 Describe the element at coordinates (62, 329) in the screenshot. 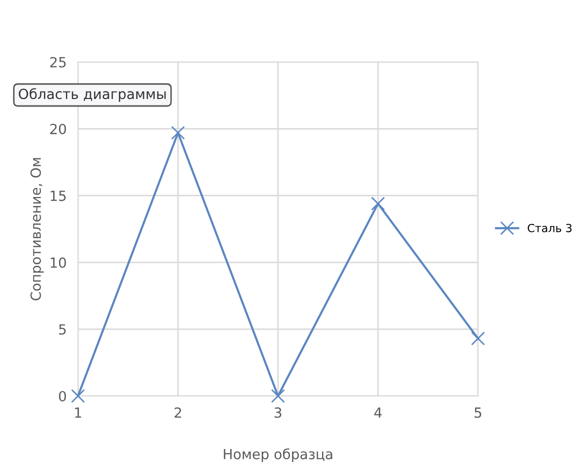

I see `y-tick-label: 5` at that location.